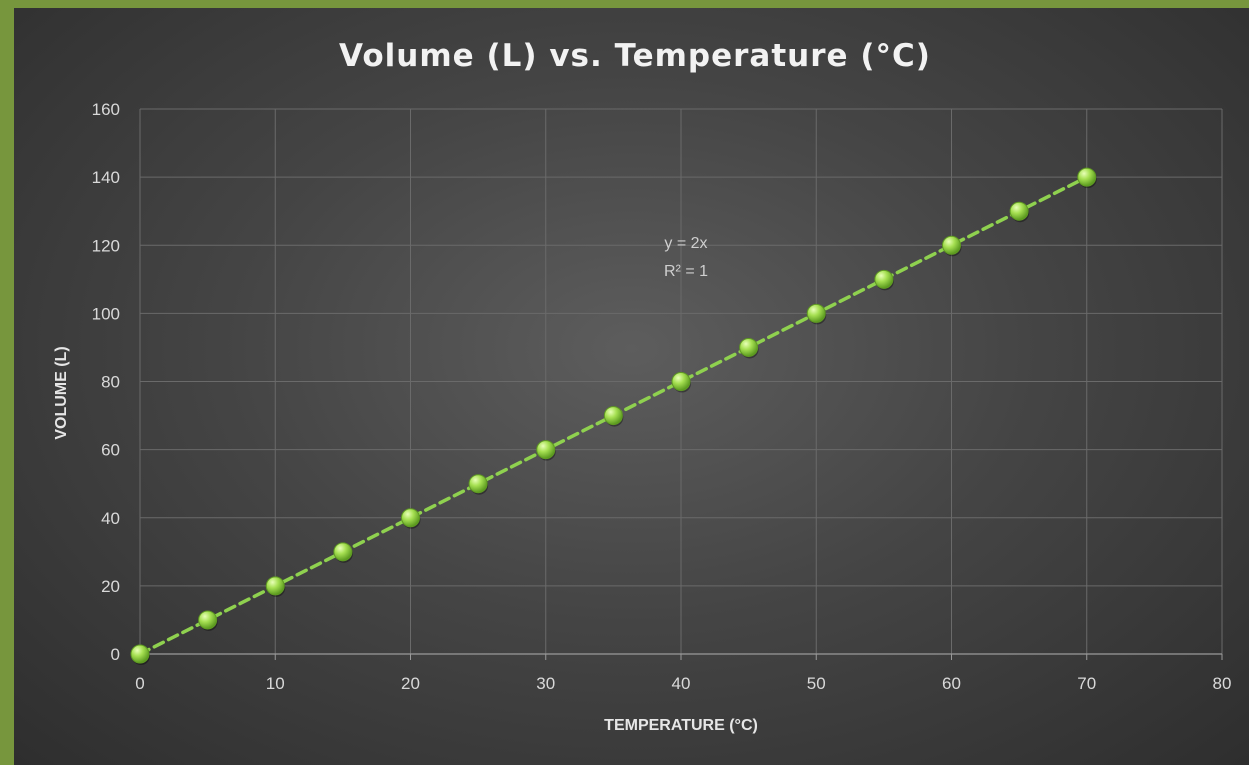  What do you see at coordinates (686, 271) in the screenshot?
I see `trendline-r-squared: R² = 1` at bounding box center [686, 271].